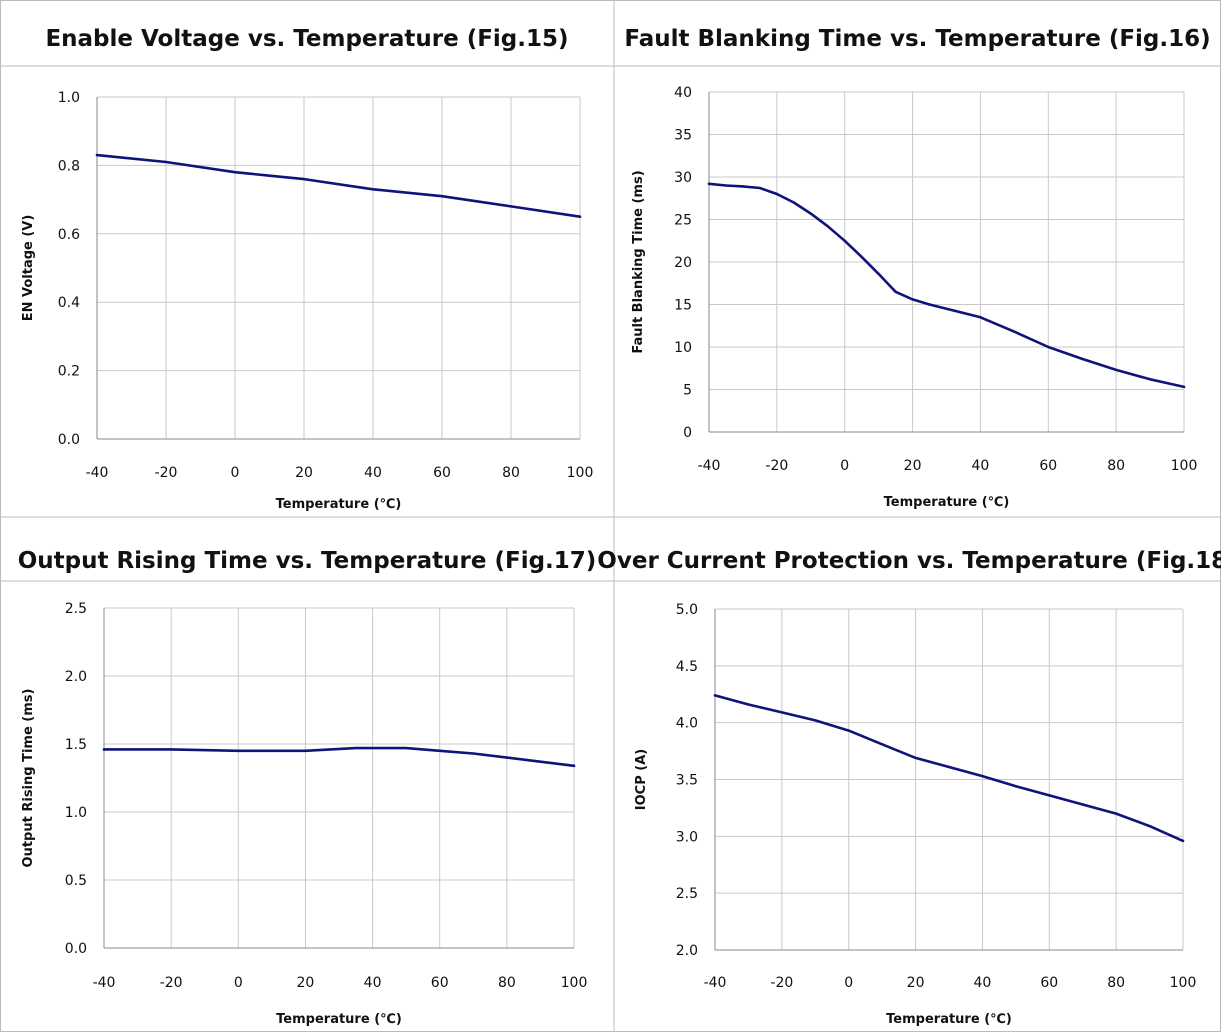  I want to click on y-tick-label: 25, so click(683, 221).